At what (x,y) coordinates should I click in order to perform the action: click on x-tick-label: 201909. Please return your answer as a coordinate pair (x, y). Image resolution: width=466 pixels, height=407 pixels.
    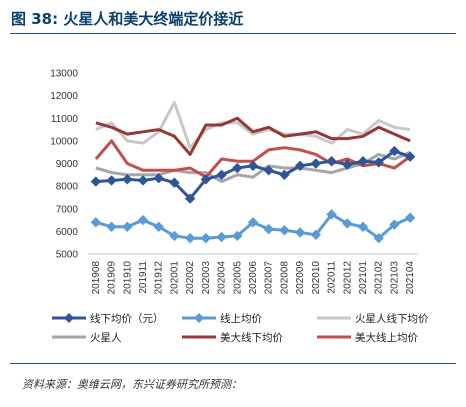
    Looking at the image, I should click on (112, 278).